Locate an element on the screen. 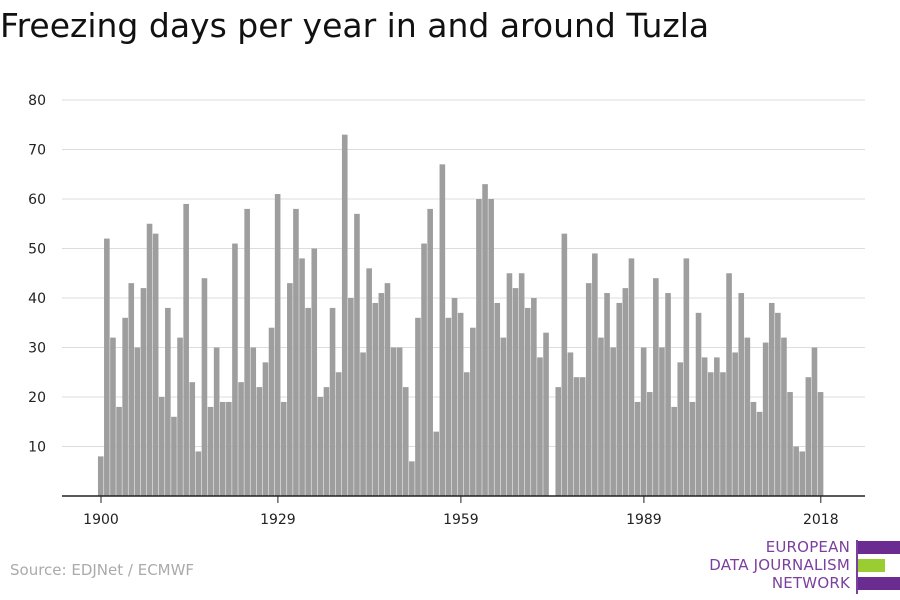 This screenshot has height=600, width=900. bar-1930 is located at coordinates (283, 448).